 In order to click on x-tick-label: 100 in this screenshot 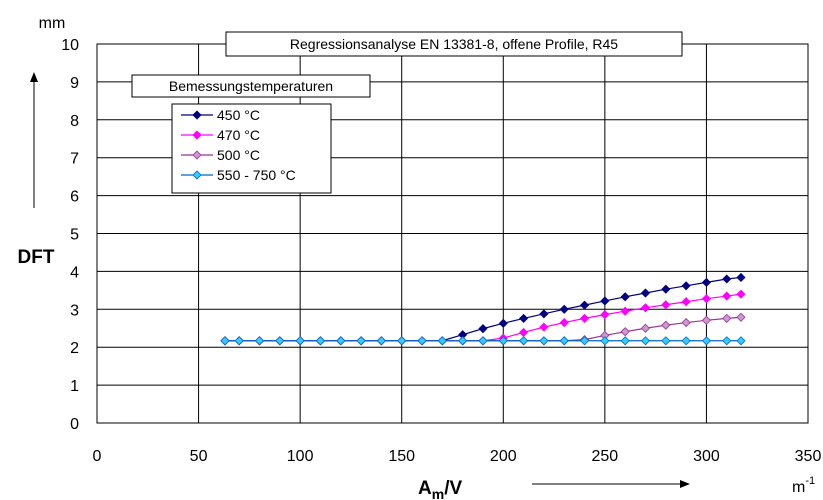, I will do `click(300, 456)`.